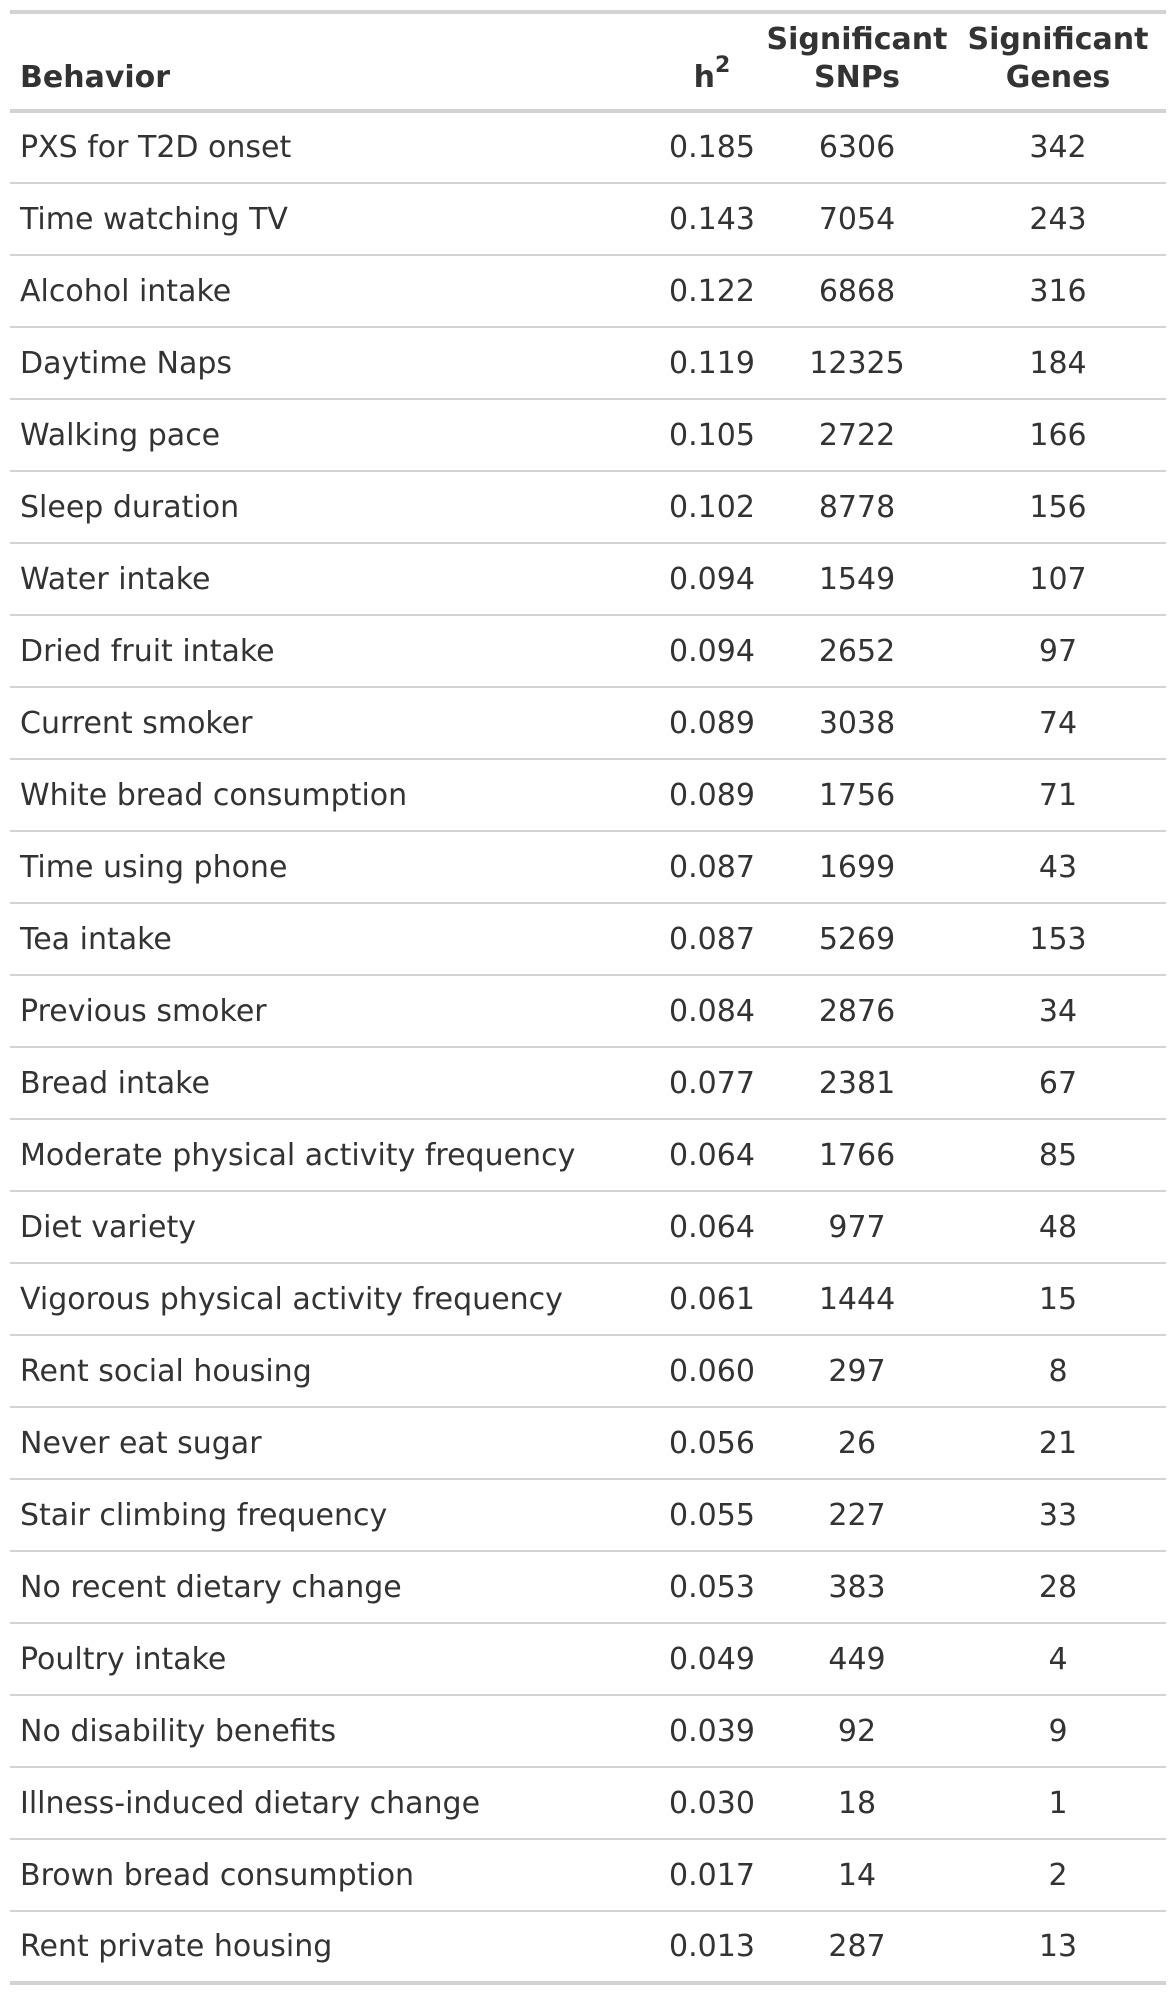 This screenshot has height=2000, width=1175. I want to click on snps-cell: 7054, so click(857, 219).